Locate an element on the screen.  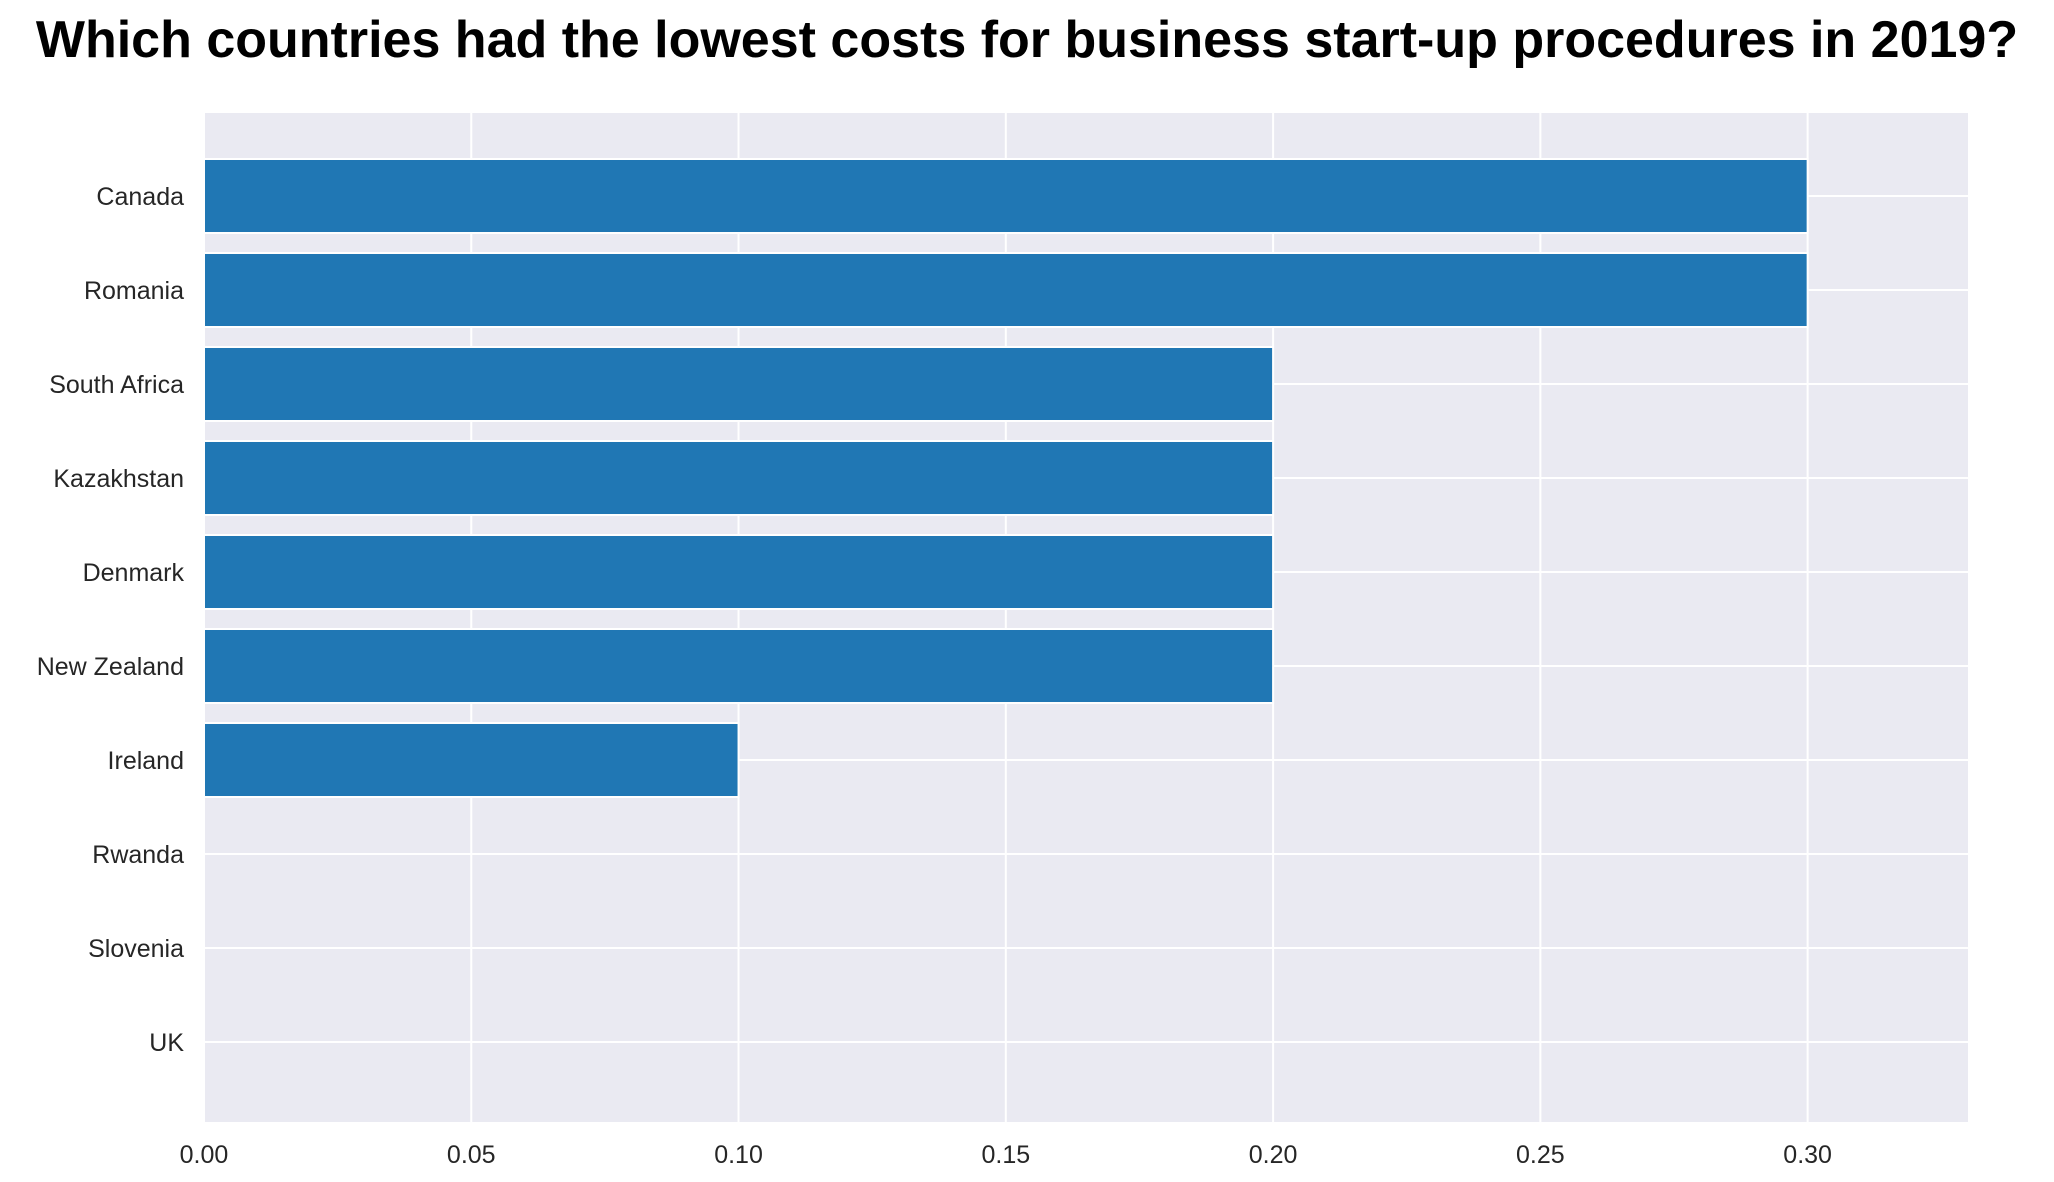
y-tick-label: Slovenia is located at coordinates (136, 949).